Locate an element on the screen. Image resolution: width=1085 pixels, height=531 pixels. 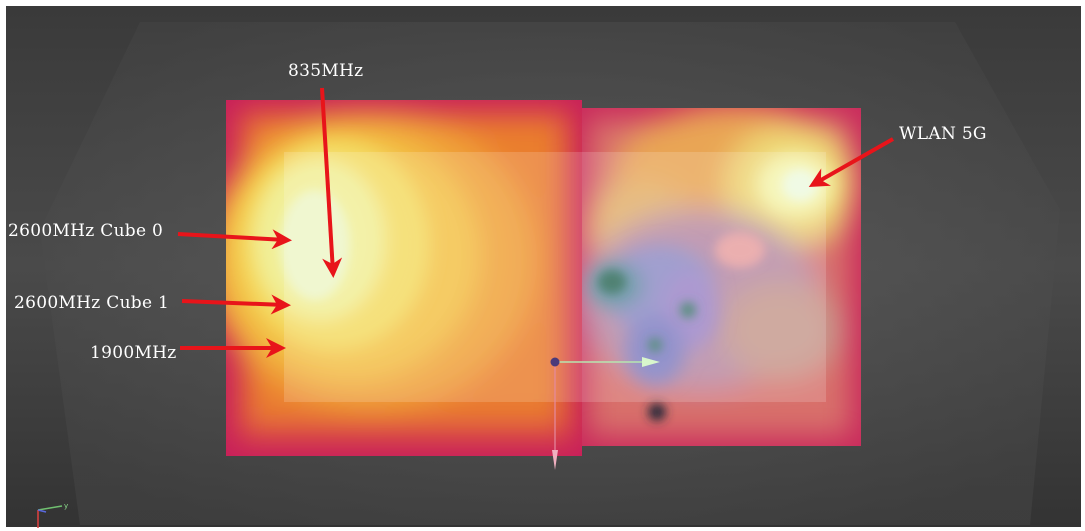
label-1900mhz: 1900MHz is located at coordinates (133, 353).